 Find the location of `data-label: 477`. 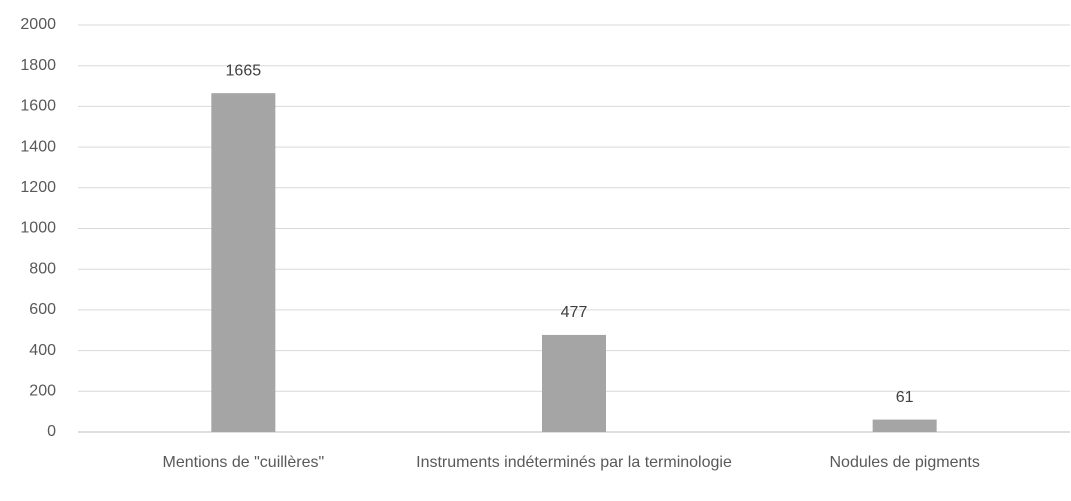

data-label: 477 is located at coordinates (574, 312).